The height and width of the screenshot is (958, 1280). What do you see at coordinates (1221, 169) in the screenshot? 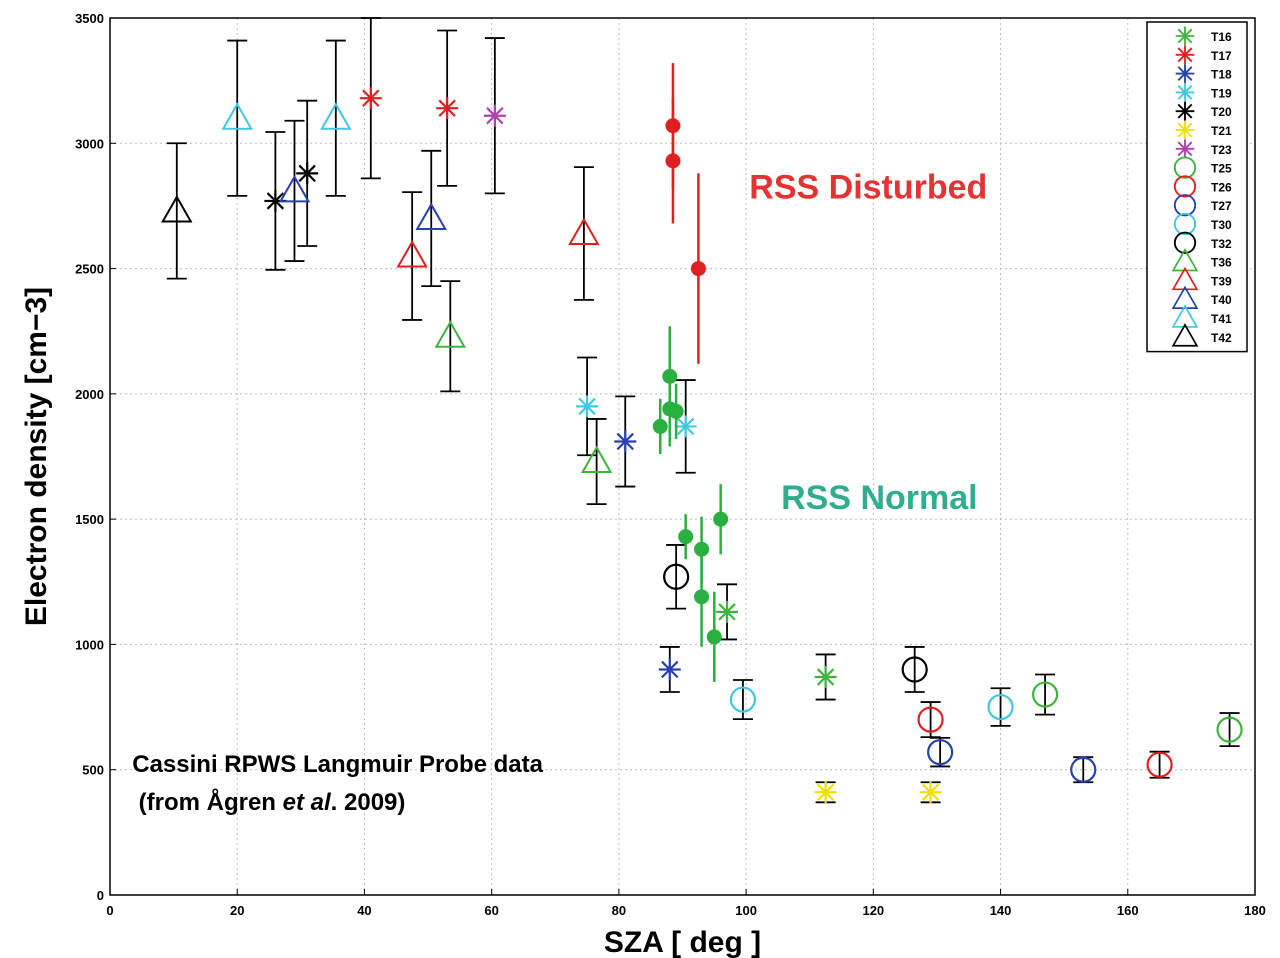
I see `legend-label: T25` at bounding box center [1221, 169].